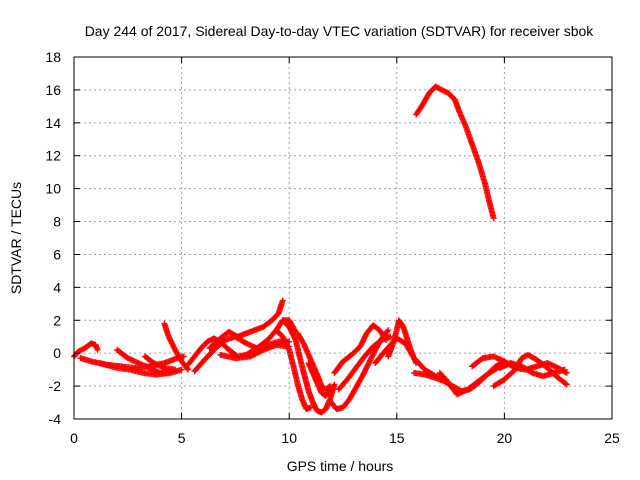  I want to click on y-tick-label: 4, so click(57, 287).